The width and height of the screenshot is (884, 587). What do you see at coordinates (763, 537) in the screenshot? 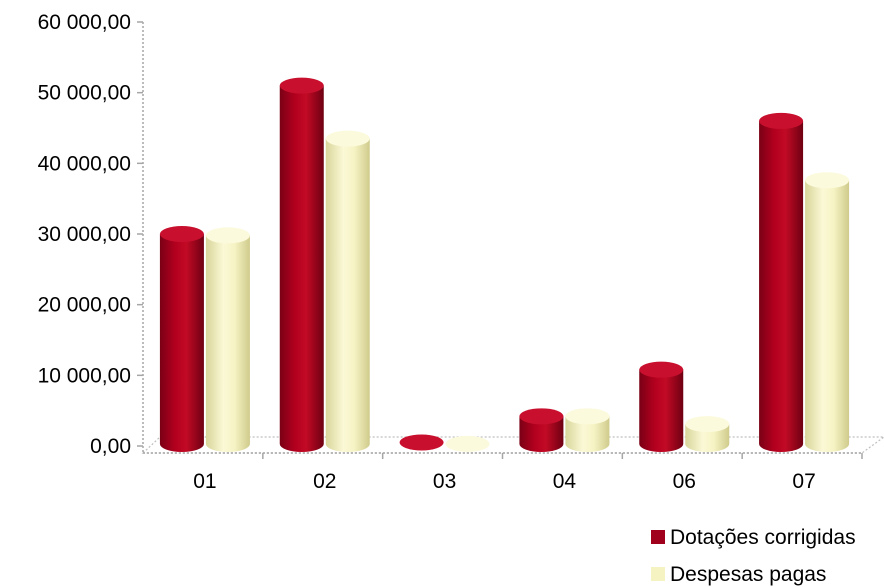
I see `legend-label: Dotações corrigidas` at bounding box center [763, 537].